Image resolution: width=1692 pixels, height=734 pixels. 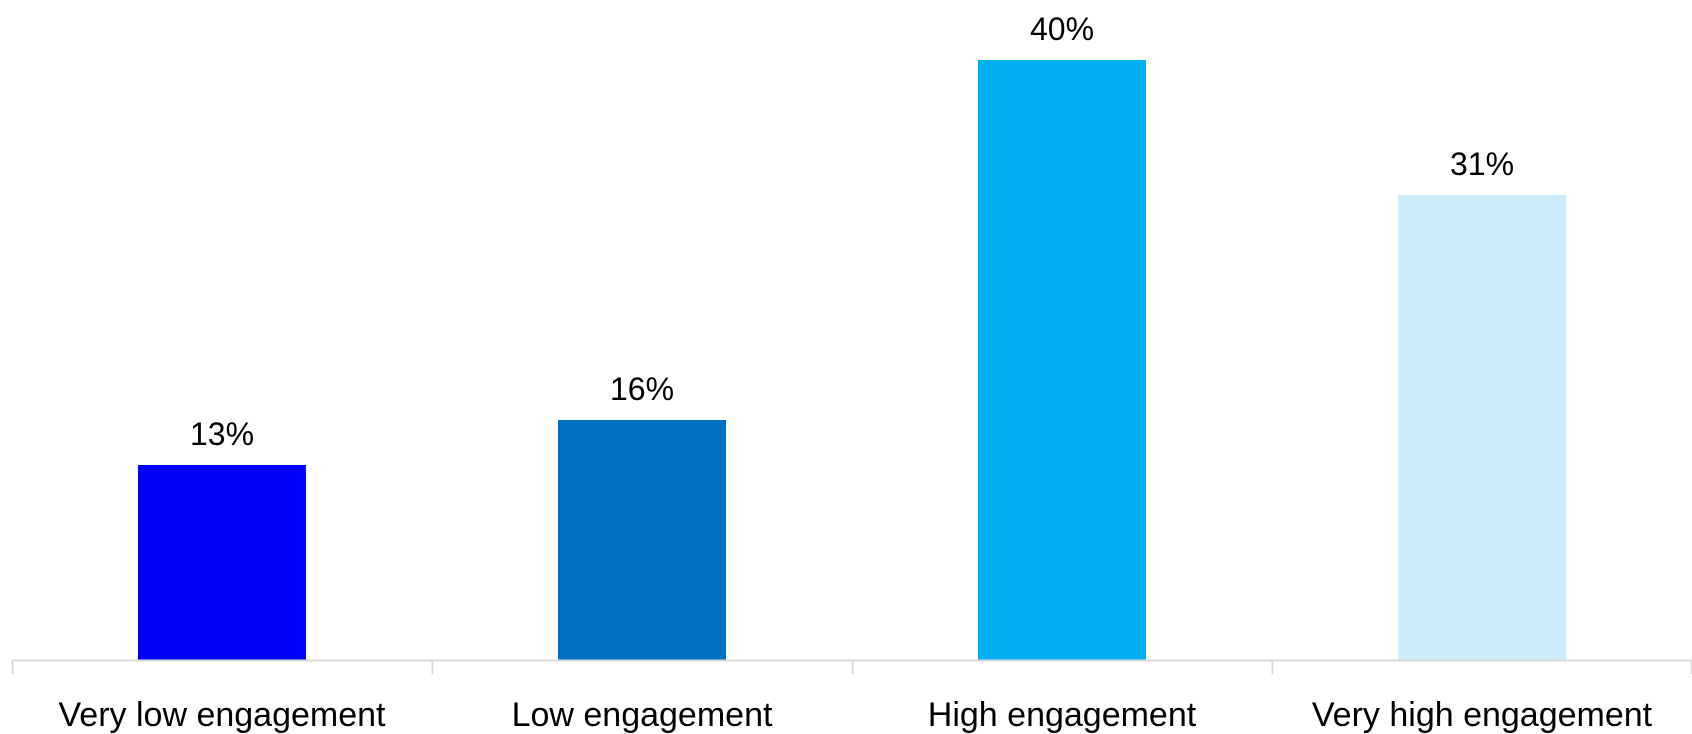 I want to click on data-label-very-low-engagement: 13%, so click(x=222, y=434).